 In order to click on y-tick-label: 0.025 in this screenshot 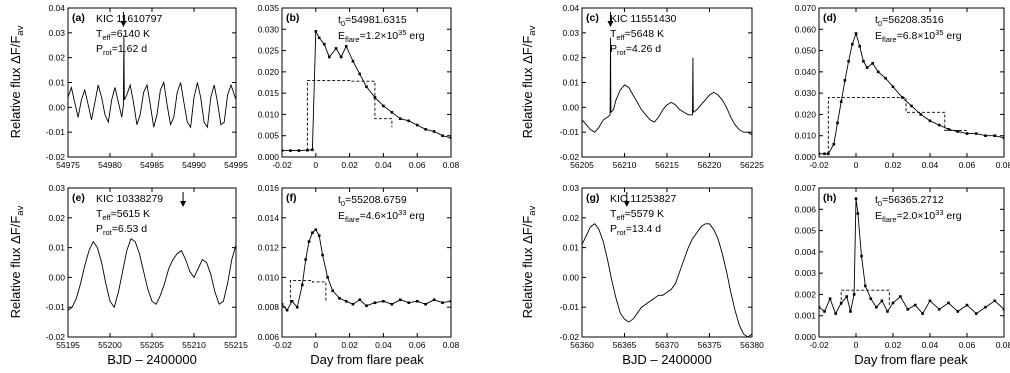, I will do `click(269, 51)`.